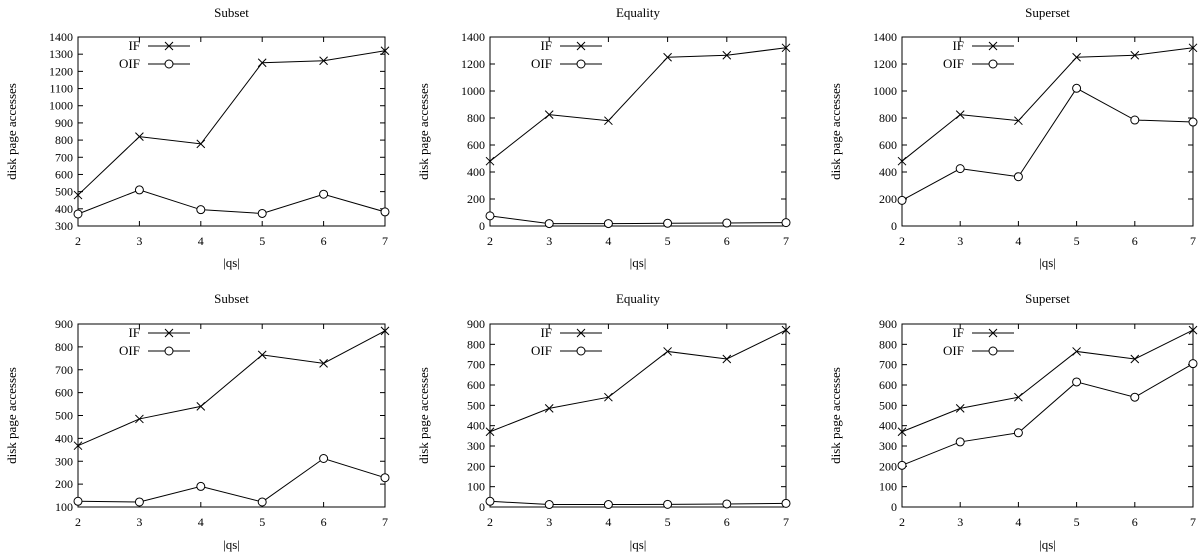 Image resolution: width=1204 pixels, height=555 pixels. What do you see at coordinates (64, 461) in the screenshot?
I see `y-tick-label: 300` at bounding box center [64, 461].